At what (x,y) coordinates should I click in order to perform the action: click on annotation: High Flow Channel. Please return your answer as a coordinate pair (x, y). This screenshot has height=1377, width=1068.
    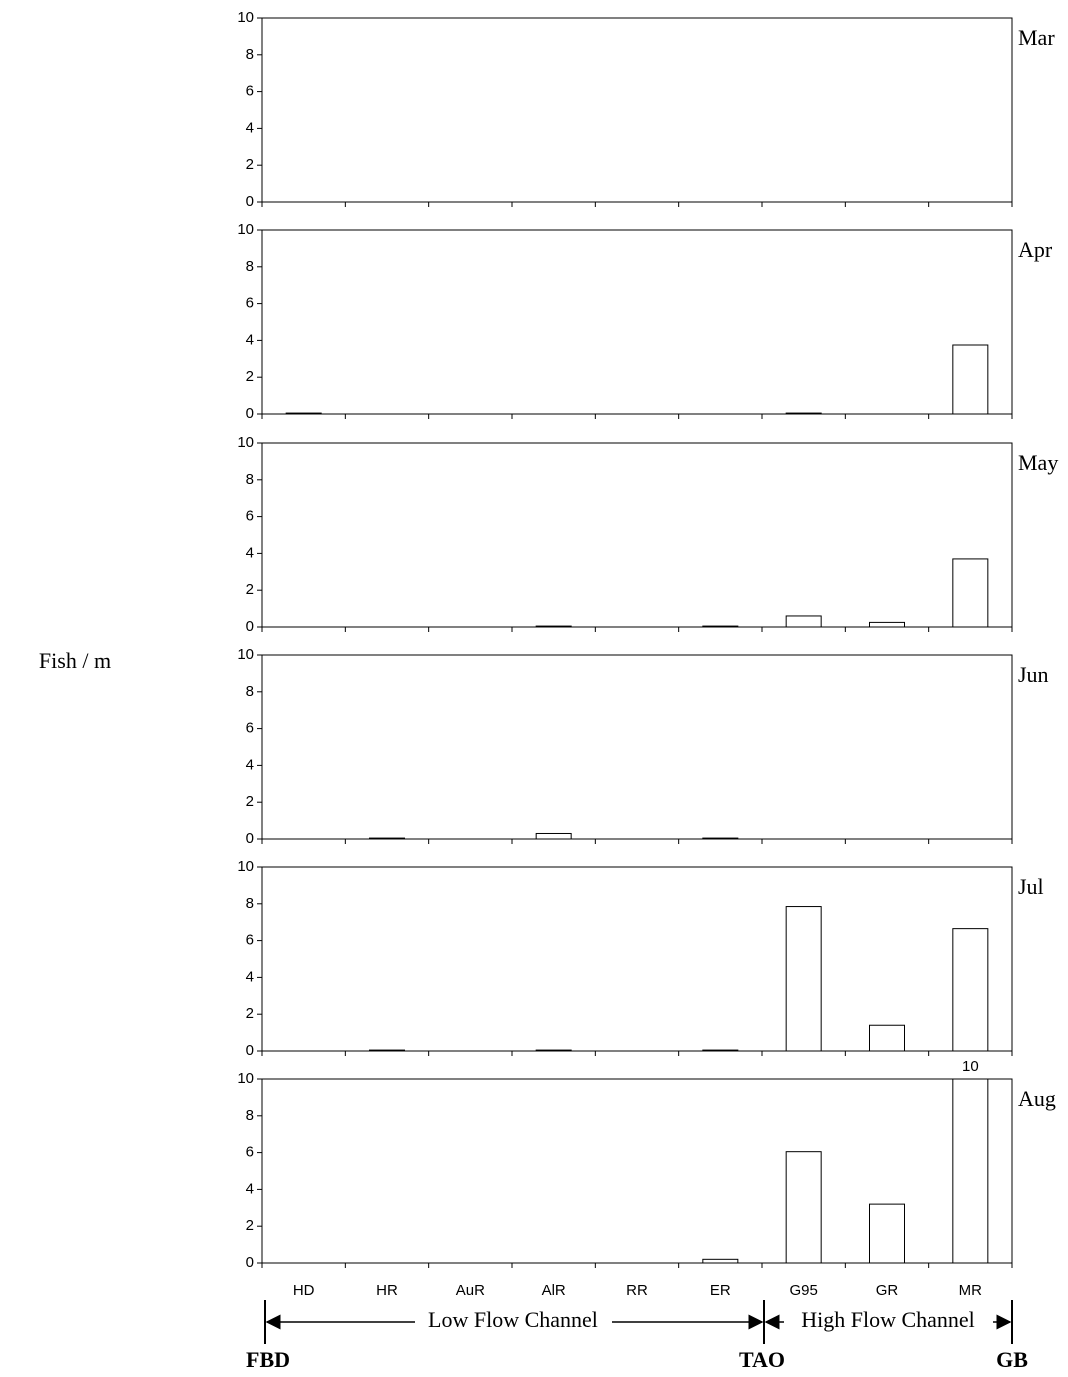
    Looking at the image, I should click on (888, 1319).